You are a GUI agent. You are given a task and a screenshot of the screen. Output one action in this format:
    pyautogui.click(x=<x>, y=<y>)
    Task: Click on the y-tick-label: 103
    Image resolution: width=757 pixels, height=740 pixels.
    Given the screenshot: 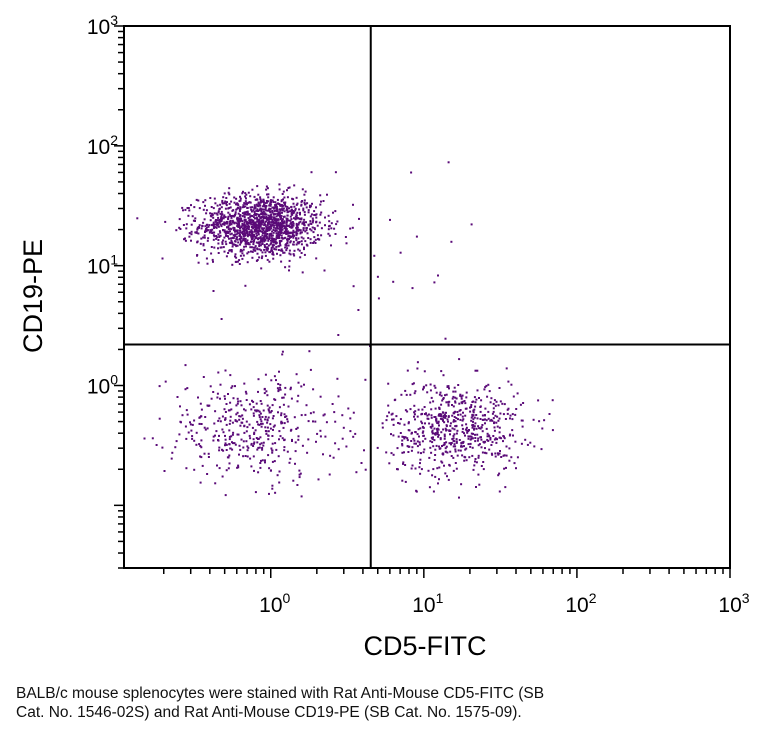 What is the action you would take?
    pyautogui.click(x=102, y=25)
    